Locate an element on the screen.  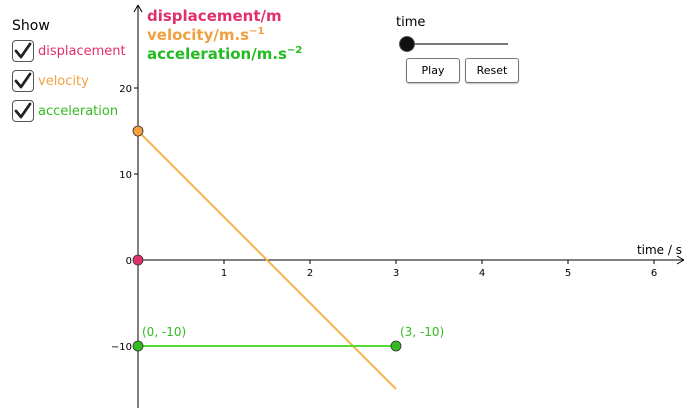
acceleration-toggle: acceleration is located at coordinates (69, 111).